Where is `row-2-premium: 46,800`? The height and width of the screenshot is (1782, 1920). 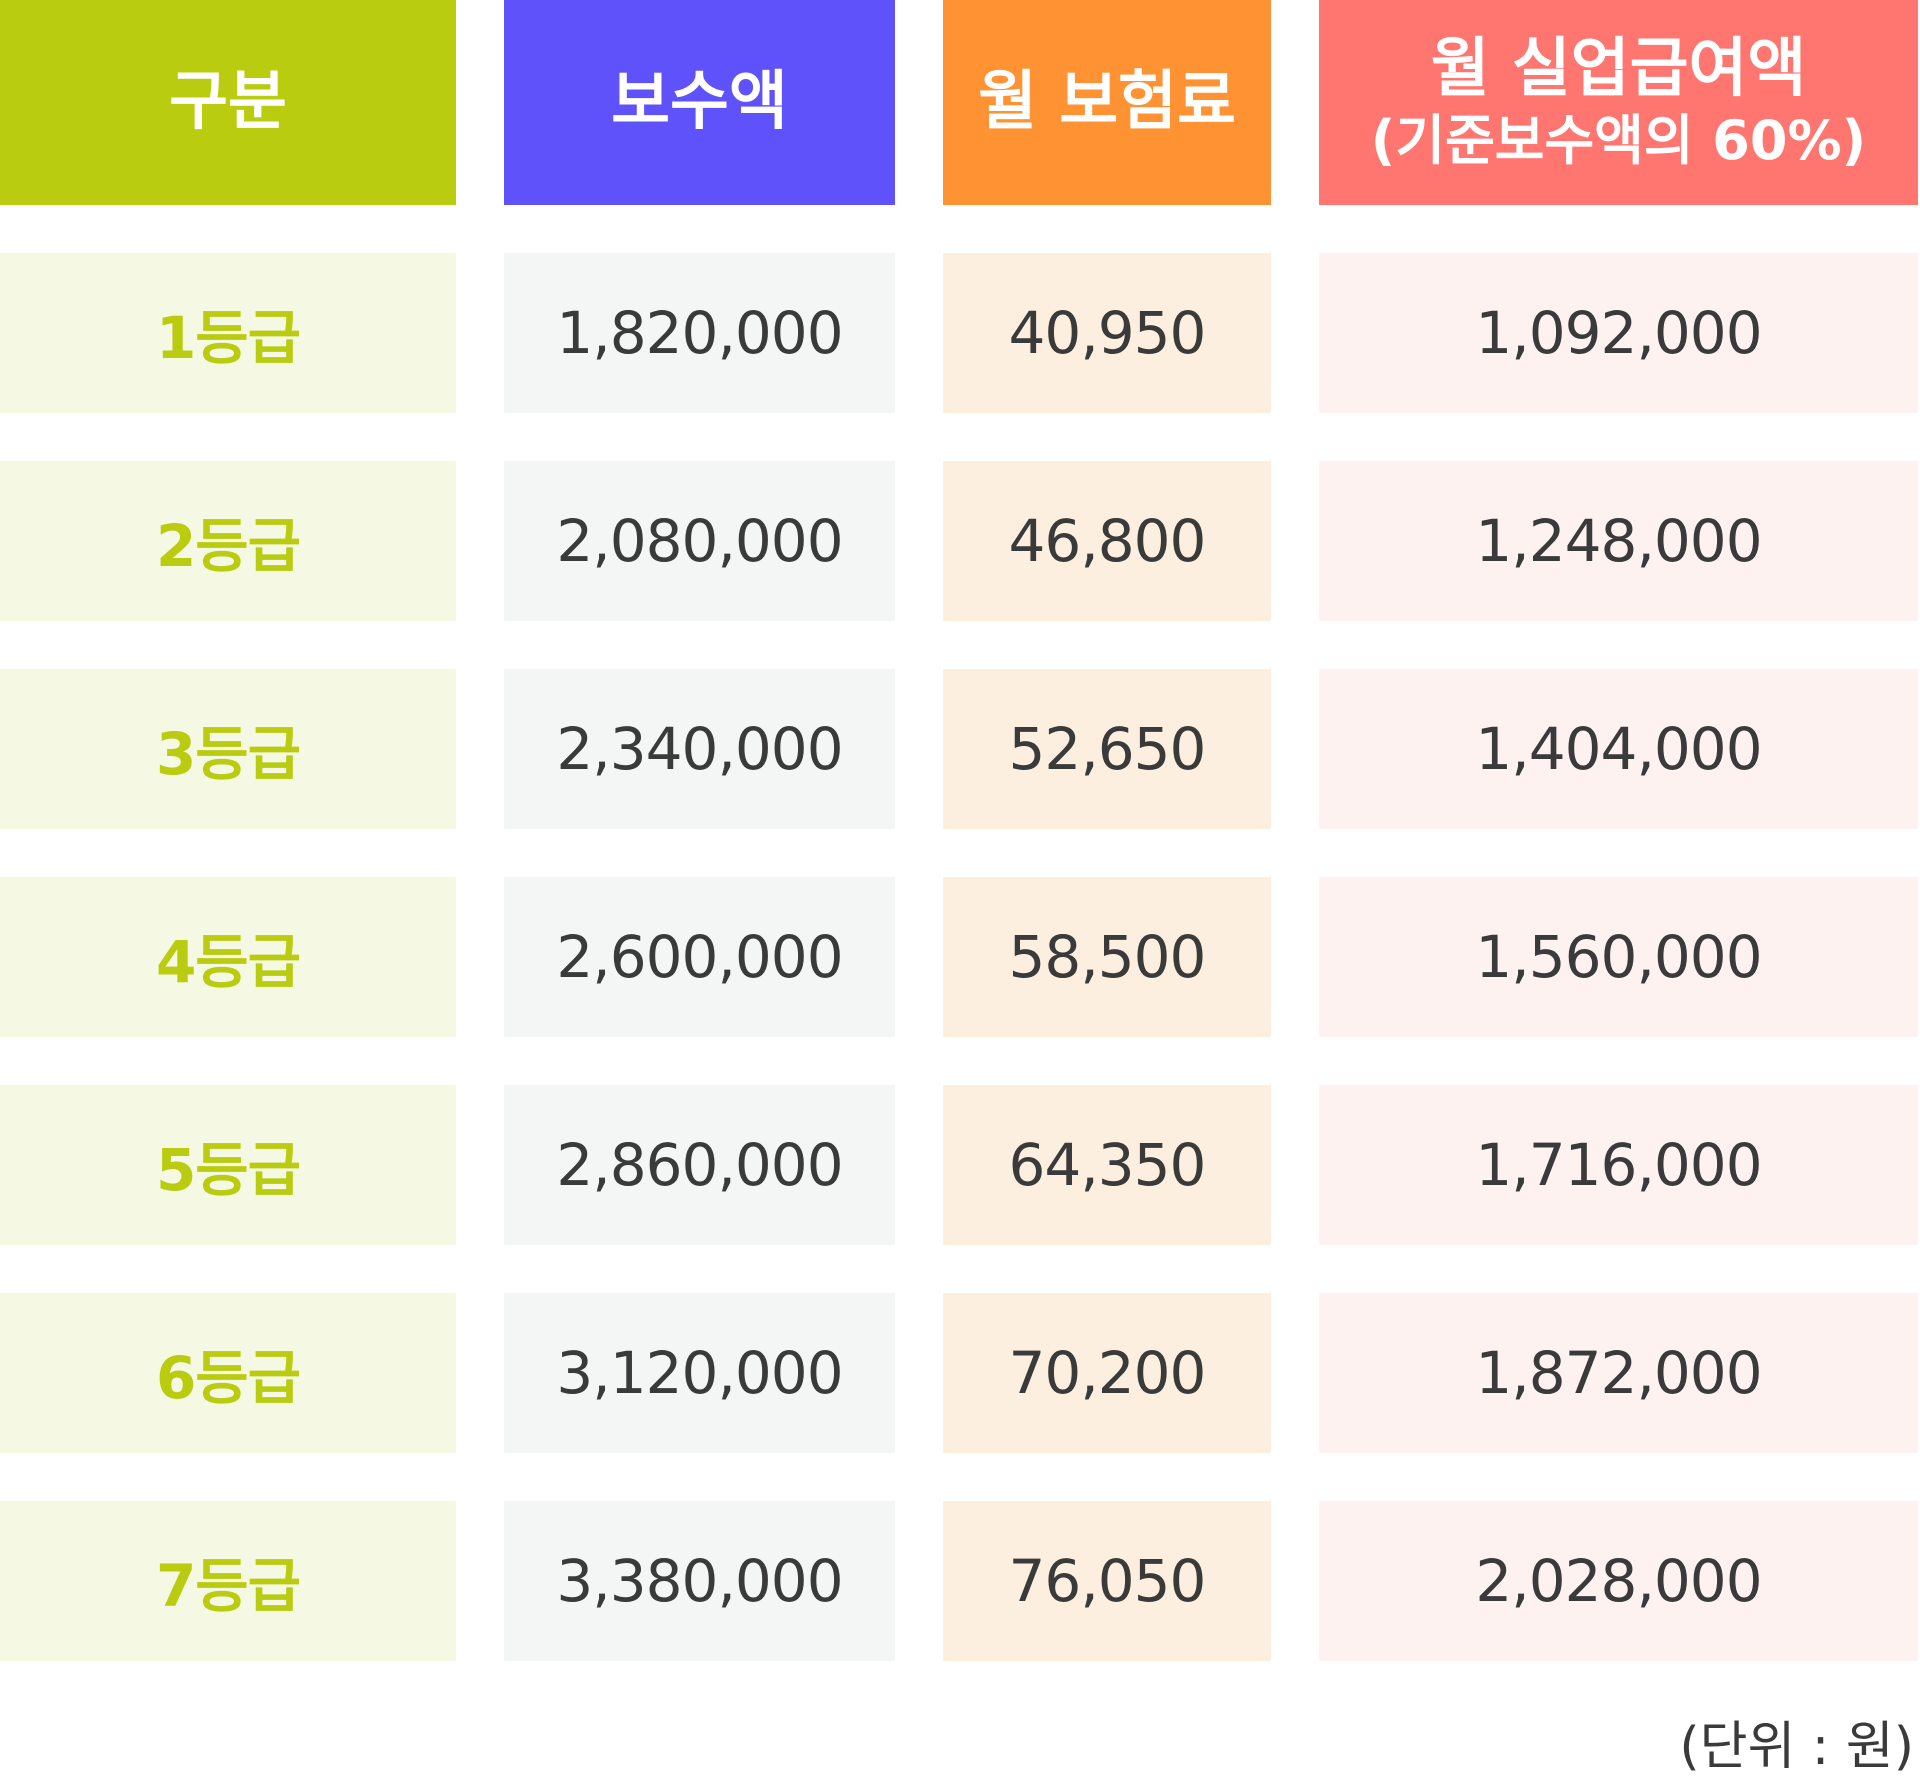 row-2-premium: 46,800 is located at coordinates (1107, 541).